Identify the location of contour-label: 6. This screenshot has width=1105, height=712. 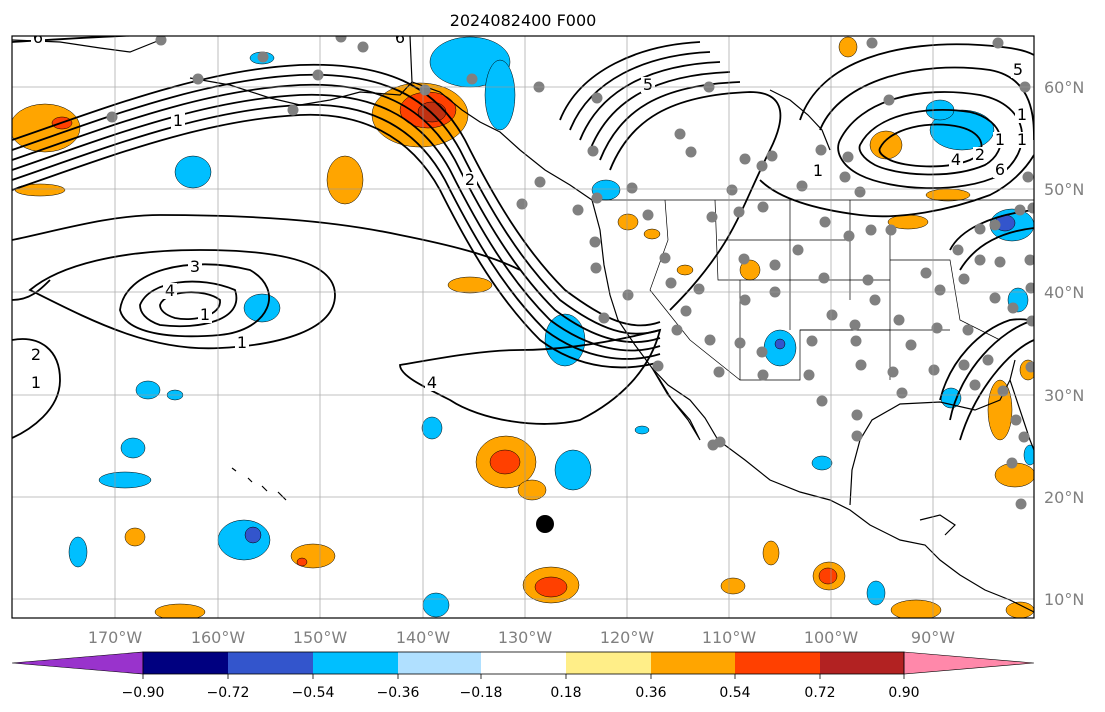
(400, 37).